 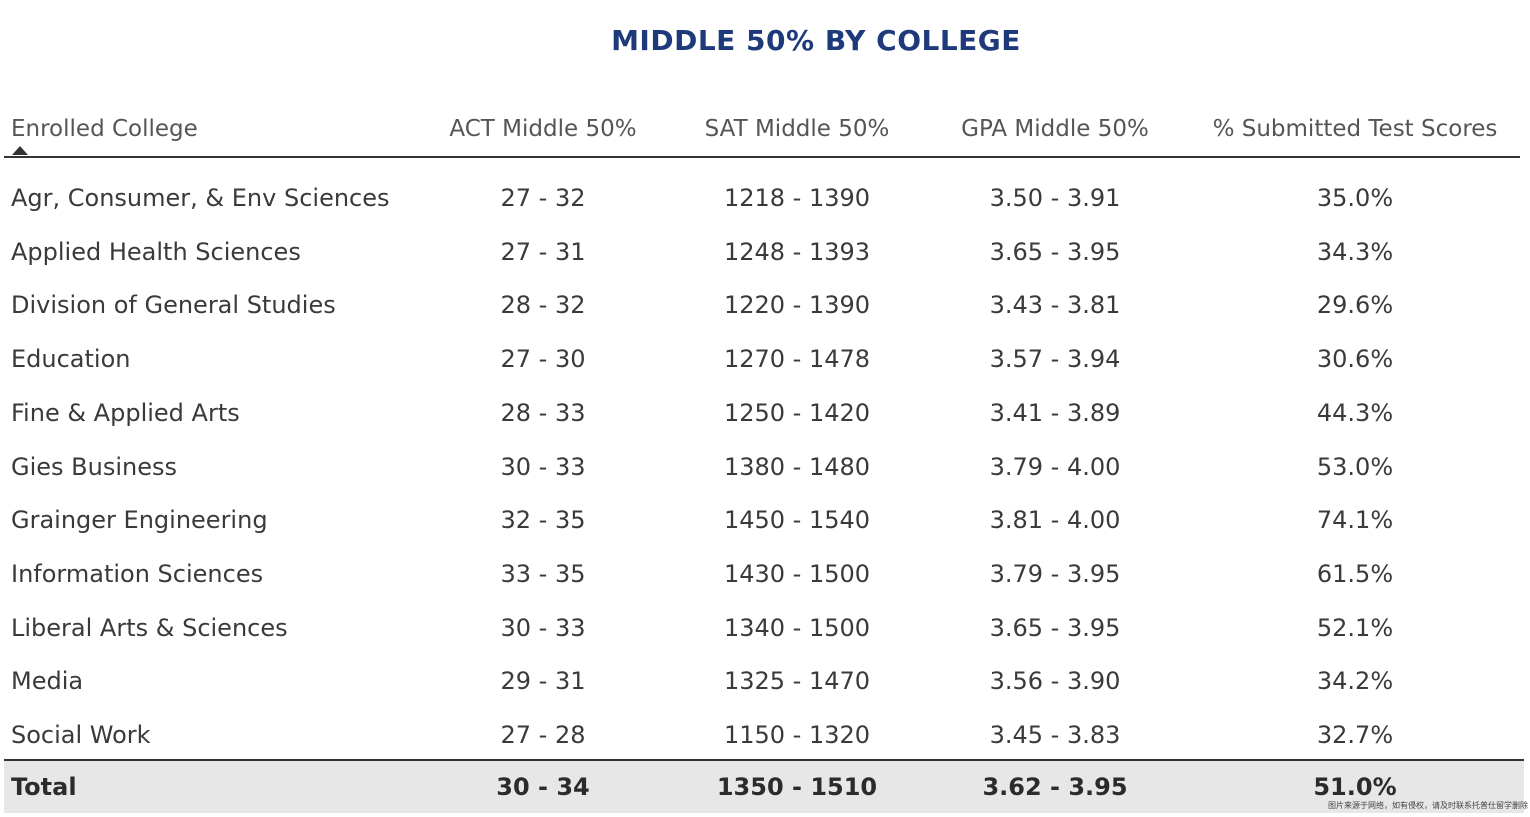 I want to click on watermark-text: 图片来源于网络，如有侵权，请及时联系托普仕留学删除, so click(x=1428, y=805).